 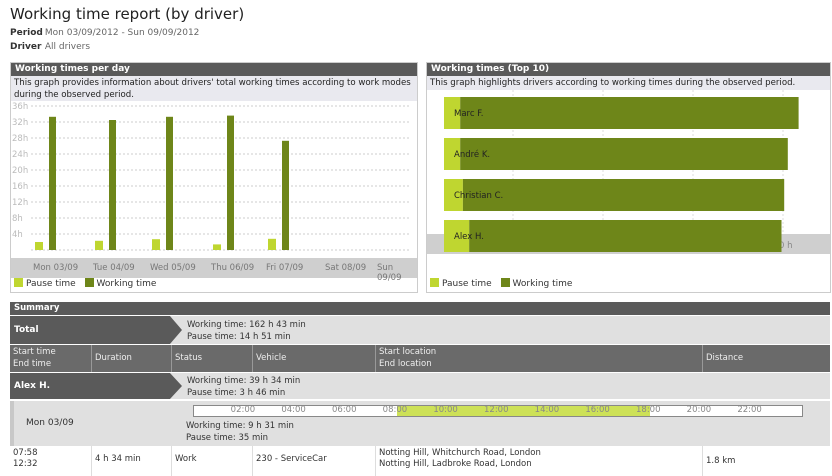 I want to click on x-tick-label: 40 h, so click(x=783, y=246).